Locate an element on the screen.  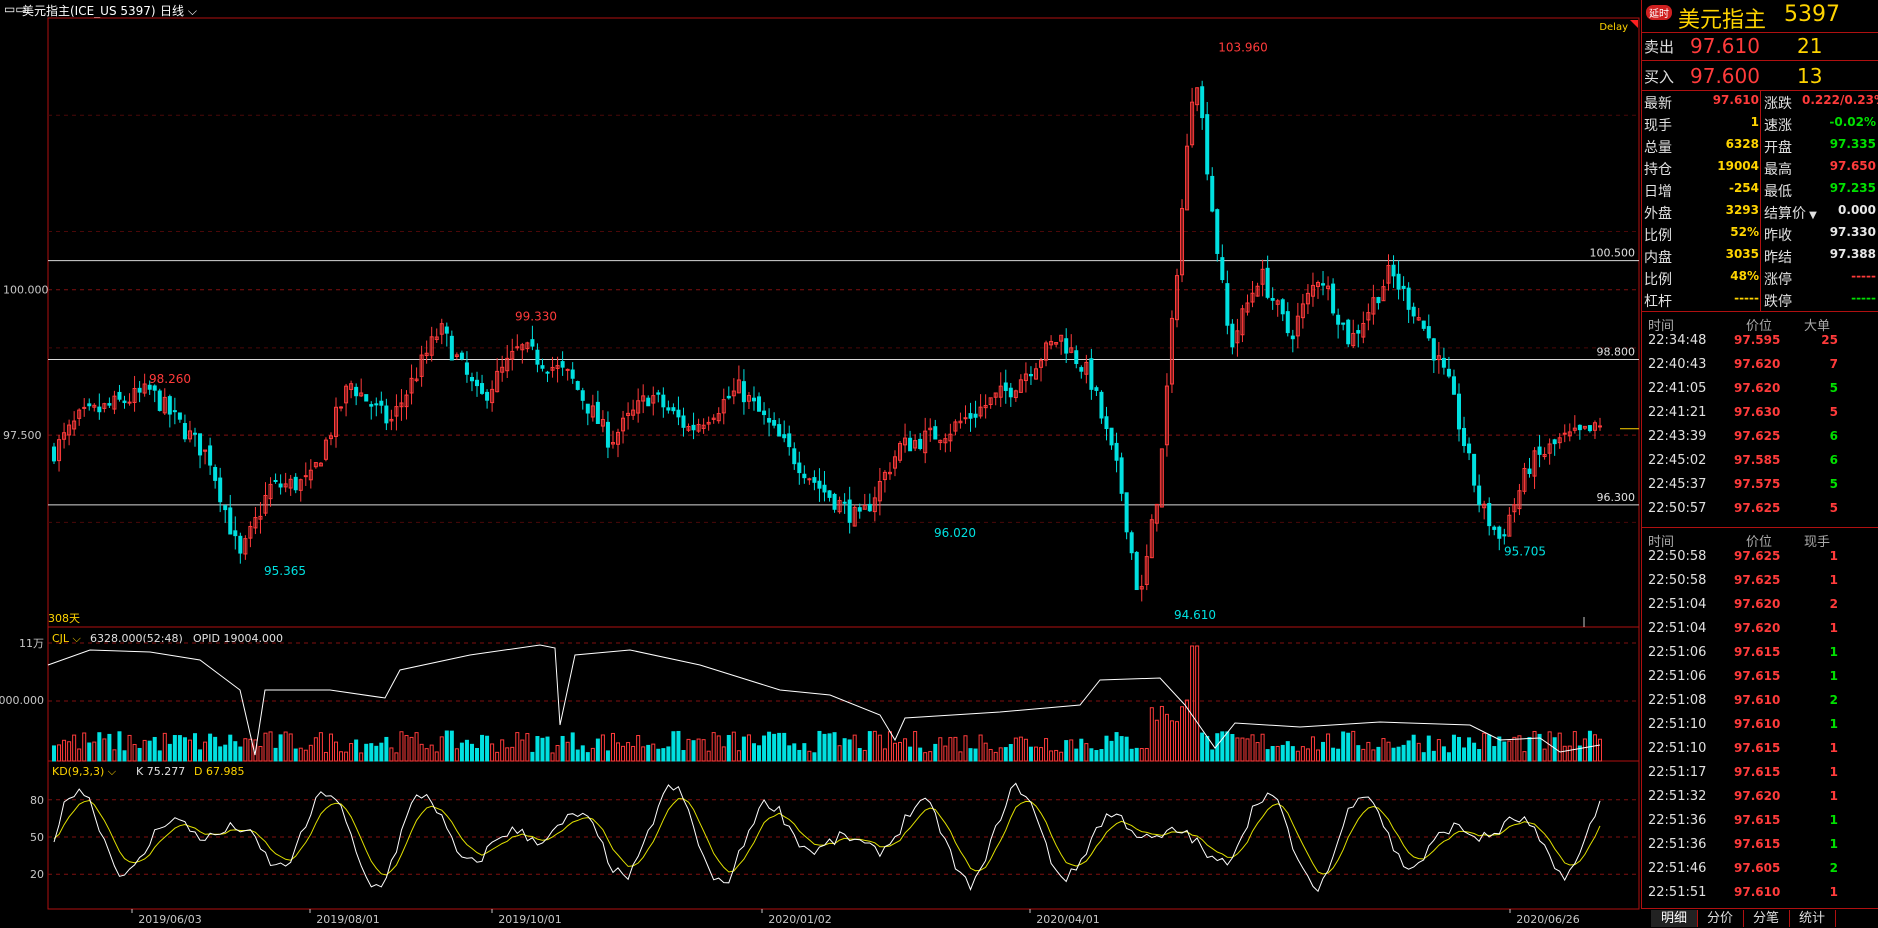
row-time: 22:34:48 is located at coordinates (1677, 340).